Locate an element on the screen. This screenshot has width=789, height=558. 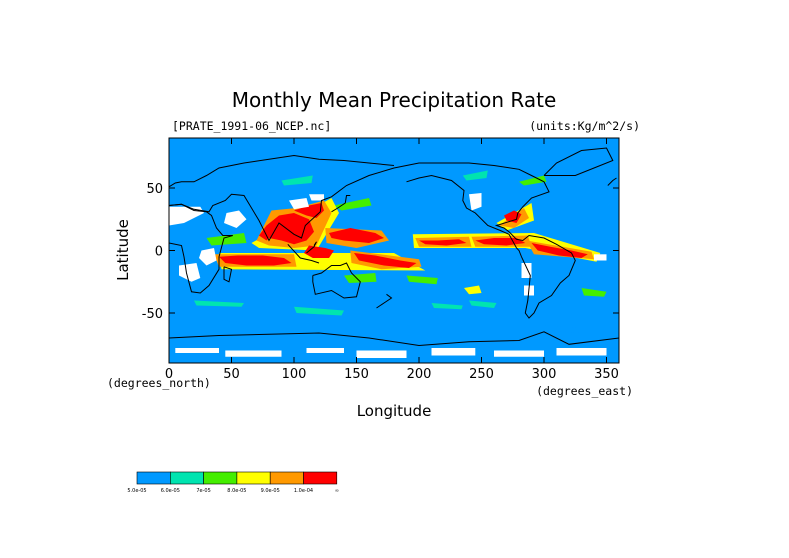
x-tick-label: 350 is located at coordinates (606, 374).